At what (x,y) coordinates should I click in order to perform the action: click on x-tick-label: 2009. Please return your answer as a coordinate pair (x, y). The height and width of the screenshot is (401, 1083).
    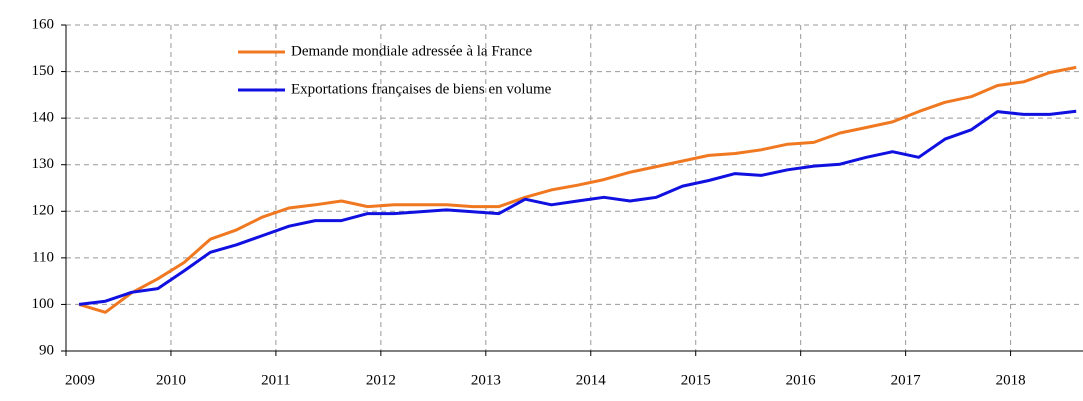
    Looking at the image, I should click on (80, 380).